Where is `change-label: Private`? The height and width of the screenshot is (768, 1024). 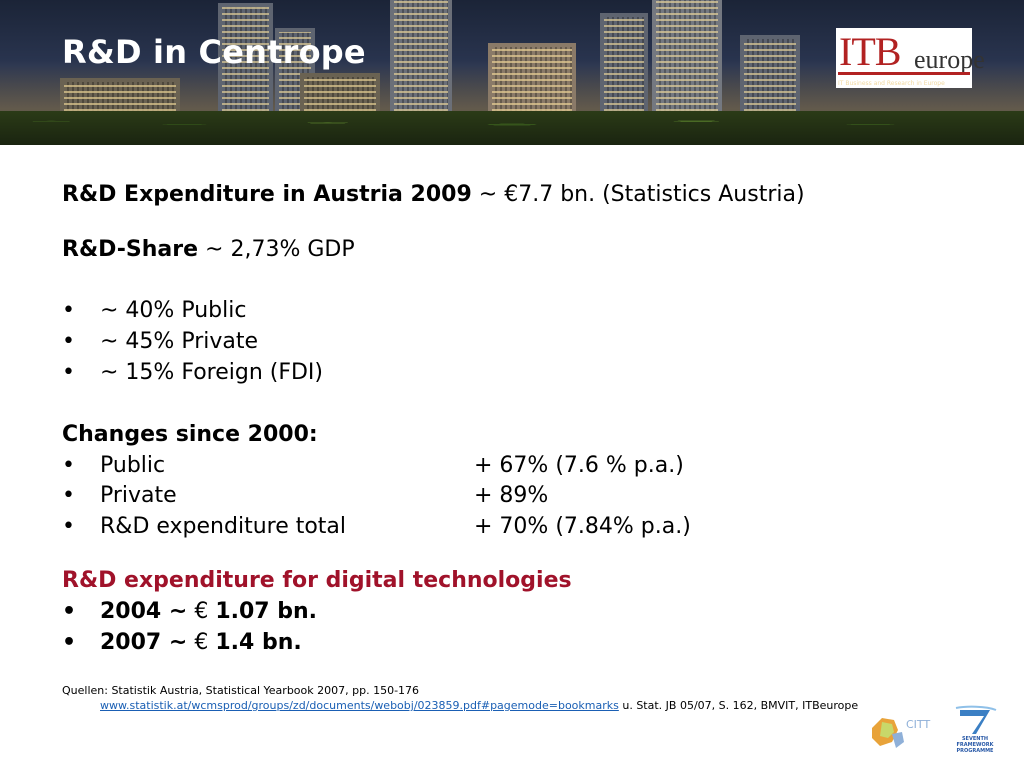 change-label: Private is located at coordinates (138, 495).